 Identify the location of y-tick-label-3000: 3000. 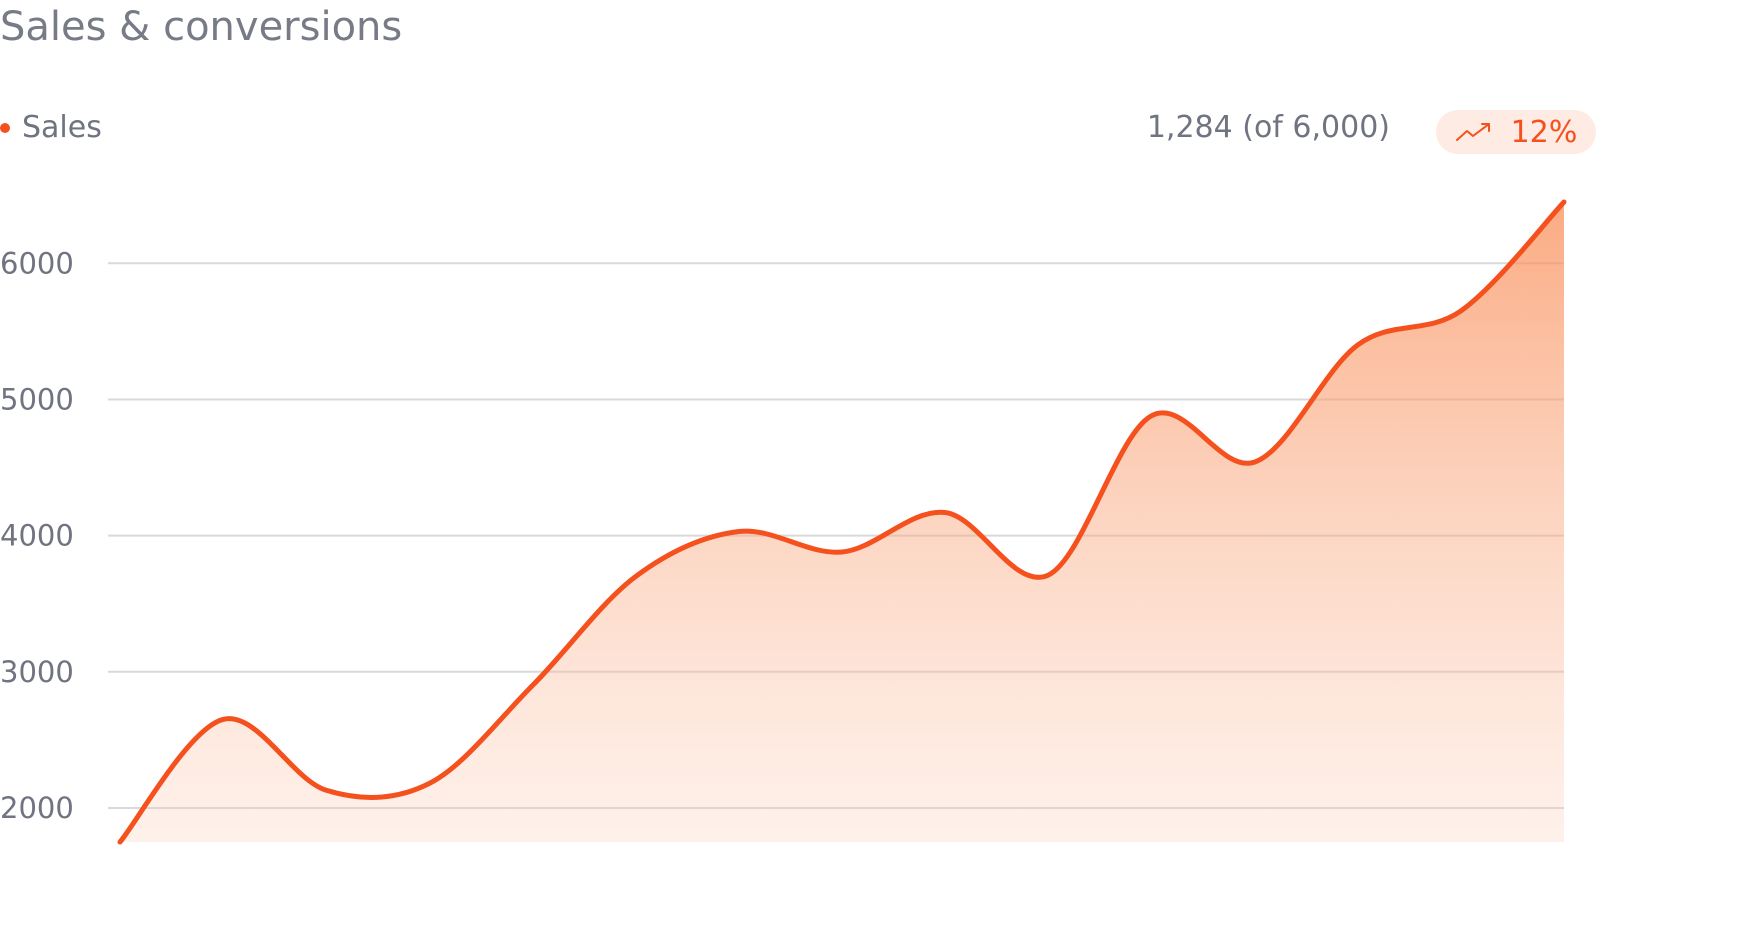
(37, 672).